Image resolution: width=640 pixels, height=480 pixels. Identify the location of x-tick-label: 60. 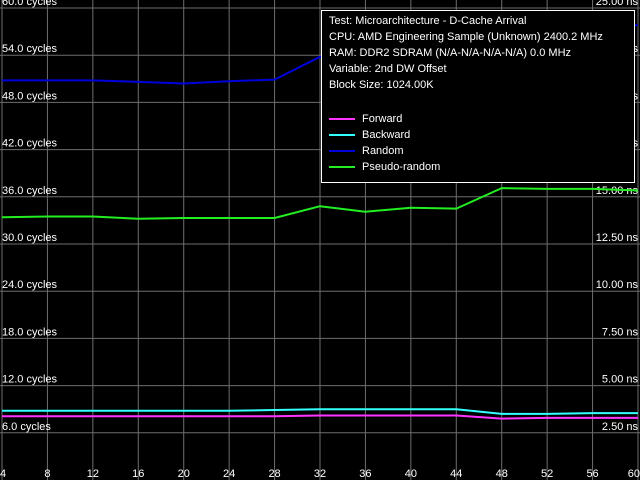
(634, 474).